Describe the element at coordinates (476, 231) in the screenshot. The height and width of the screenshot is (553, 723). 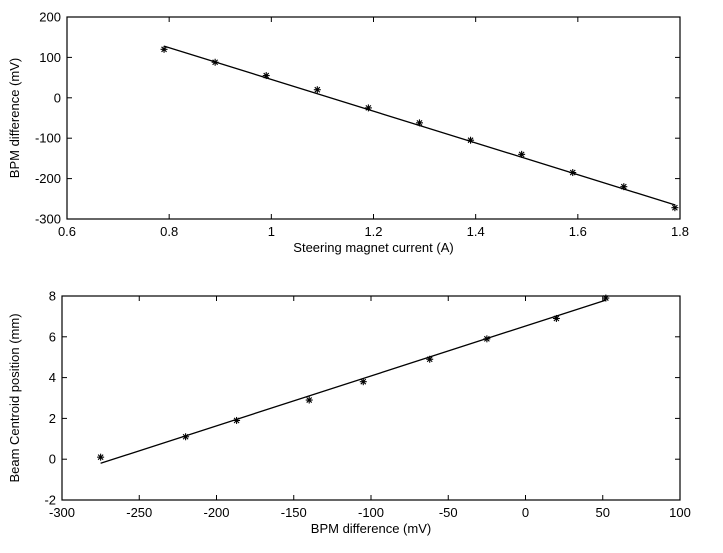
I see `x-tick-label: 1.4` at that location.